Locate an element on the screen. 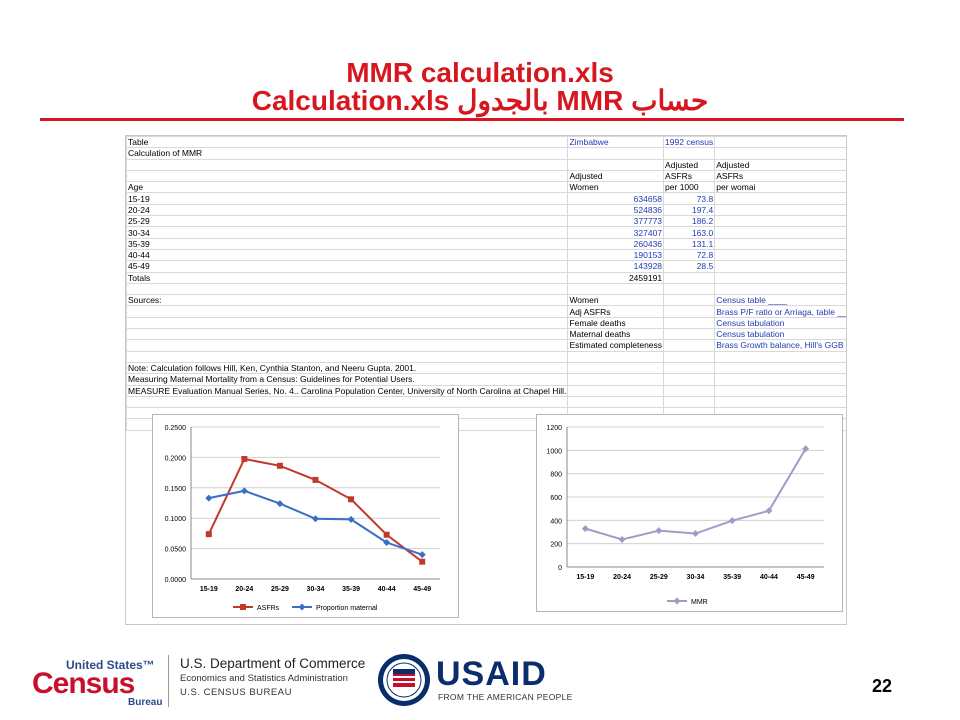 Image resolution: width=960 pixels, height=720 pixels. sheet-cell: 20-24 is located at coordinates (347, 210).